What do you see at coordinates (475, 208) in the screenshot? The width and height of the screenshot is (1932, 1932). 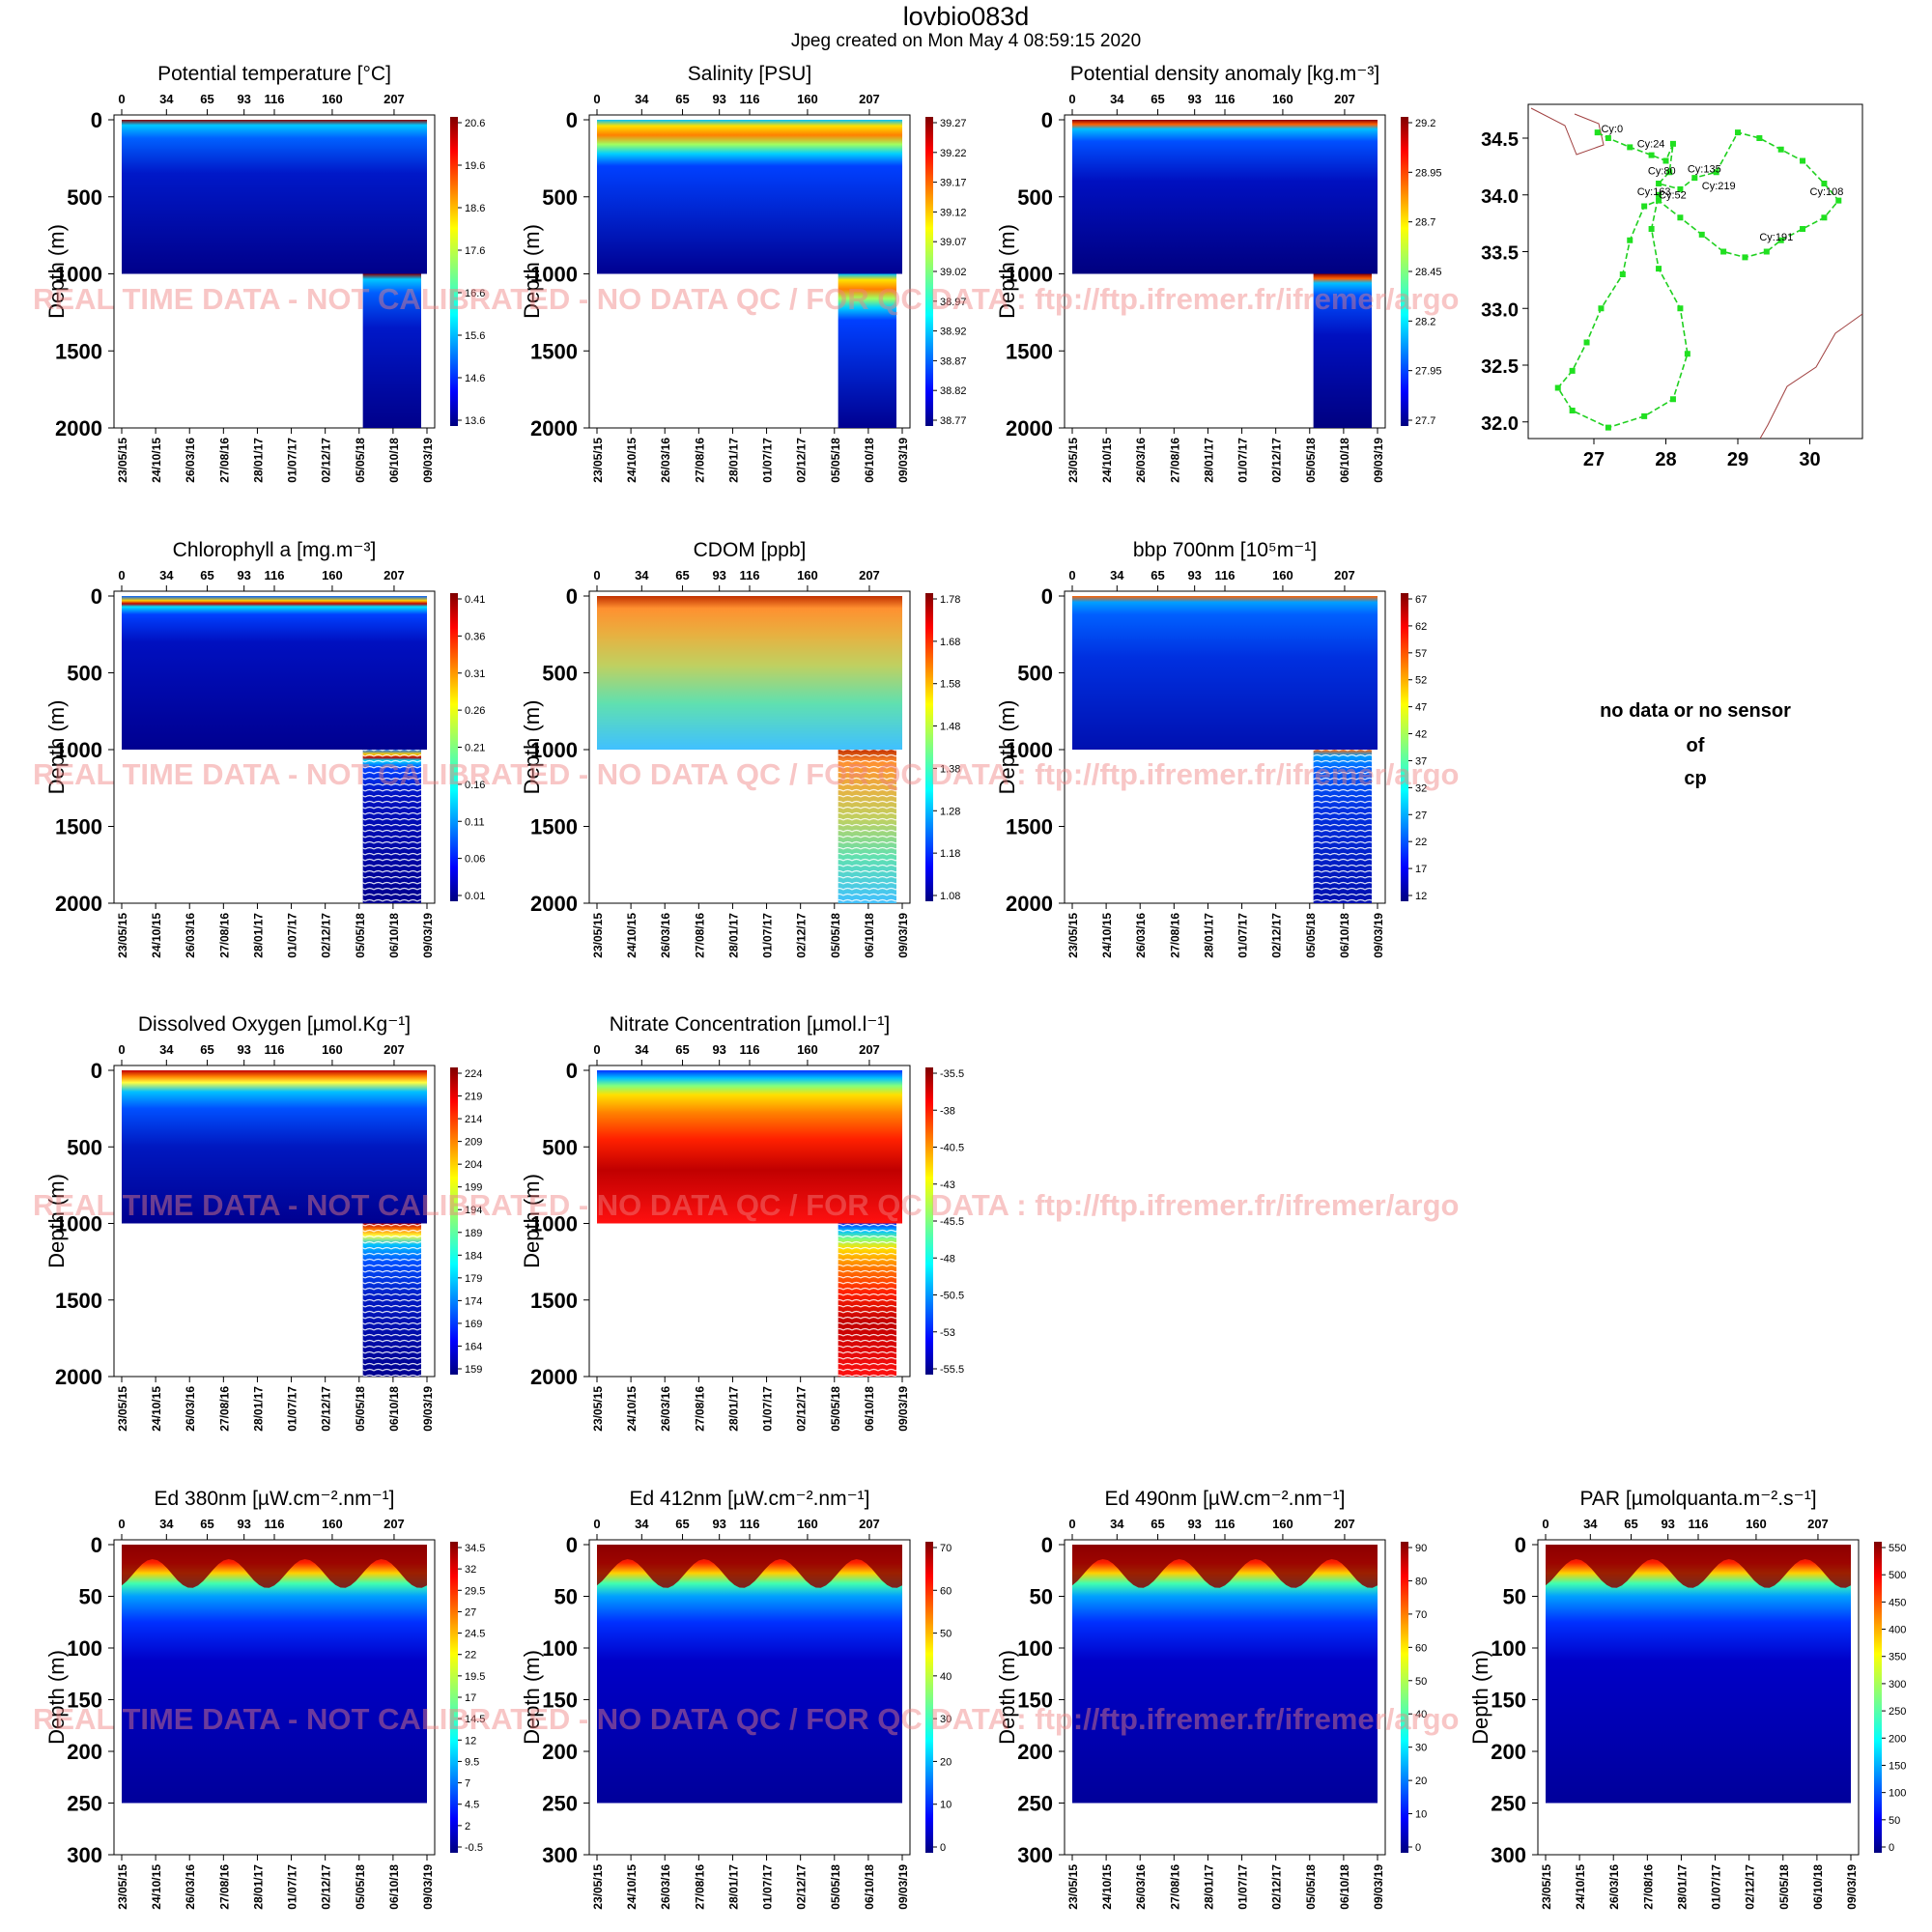 I see `colorbar-tick-label: 18.6` at bounding box center [475, 208].